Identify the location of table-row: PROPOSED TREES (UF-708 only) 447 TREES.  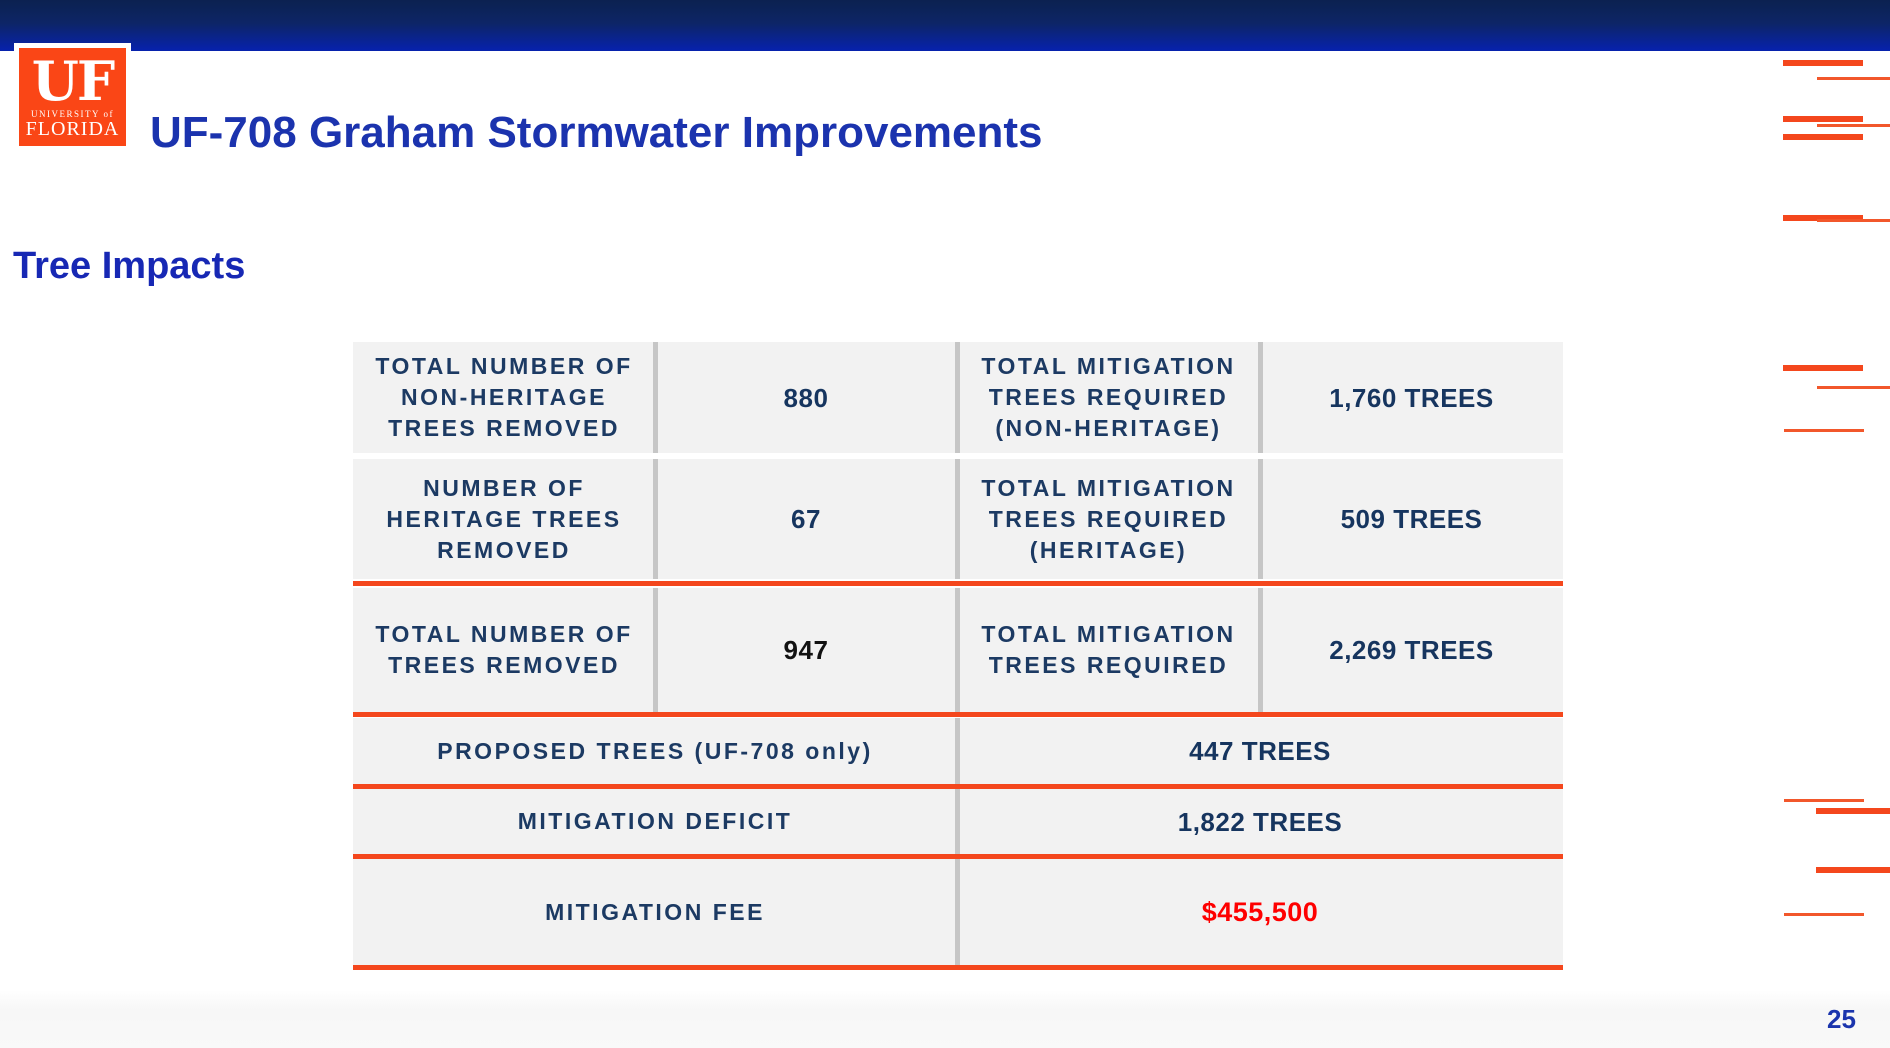
(958, 751).